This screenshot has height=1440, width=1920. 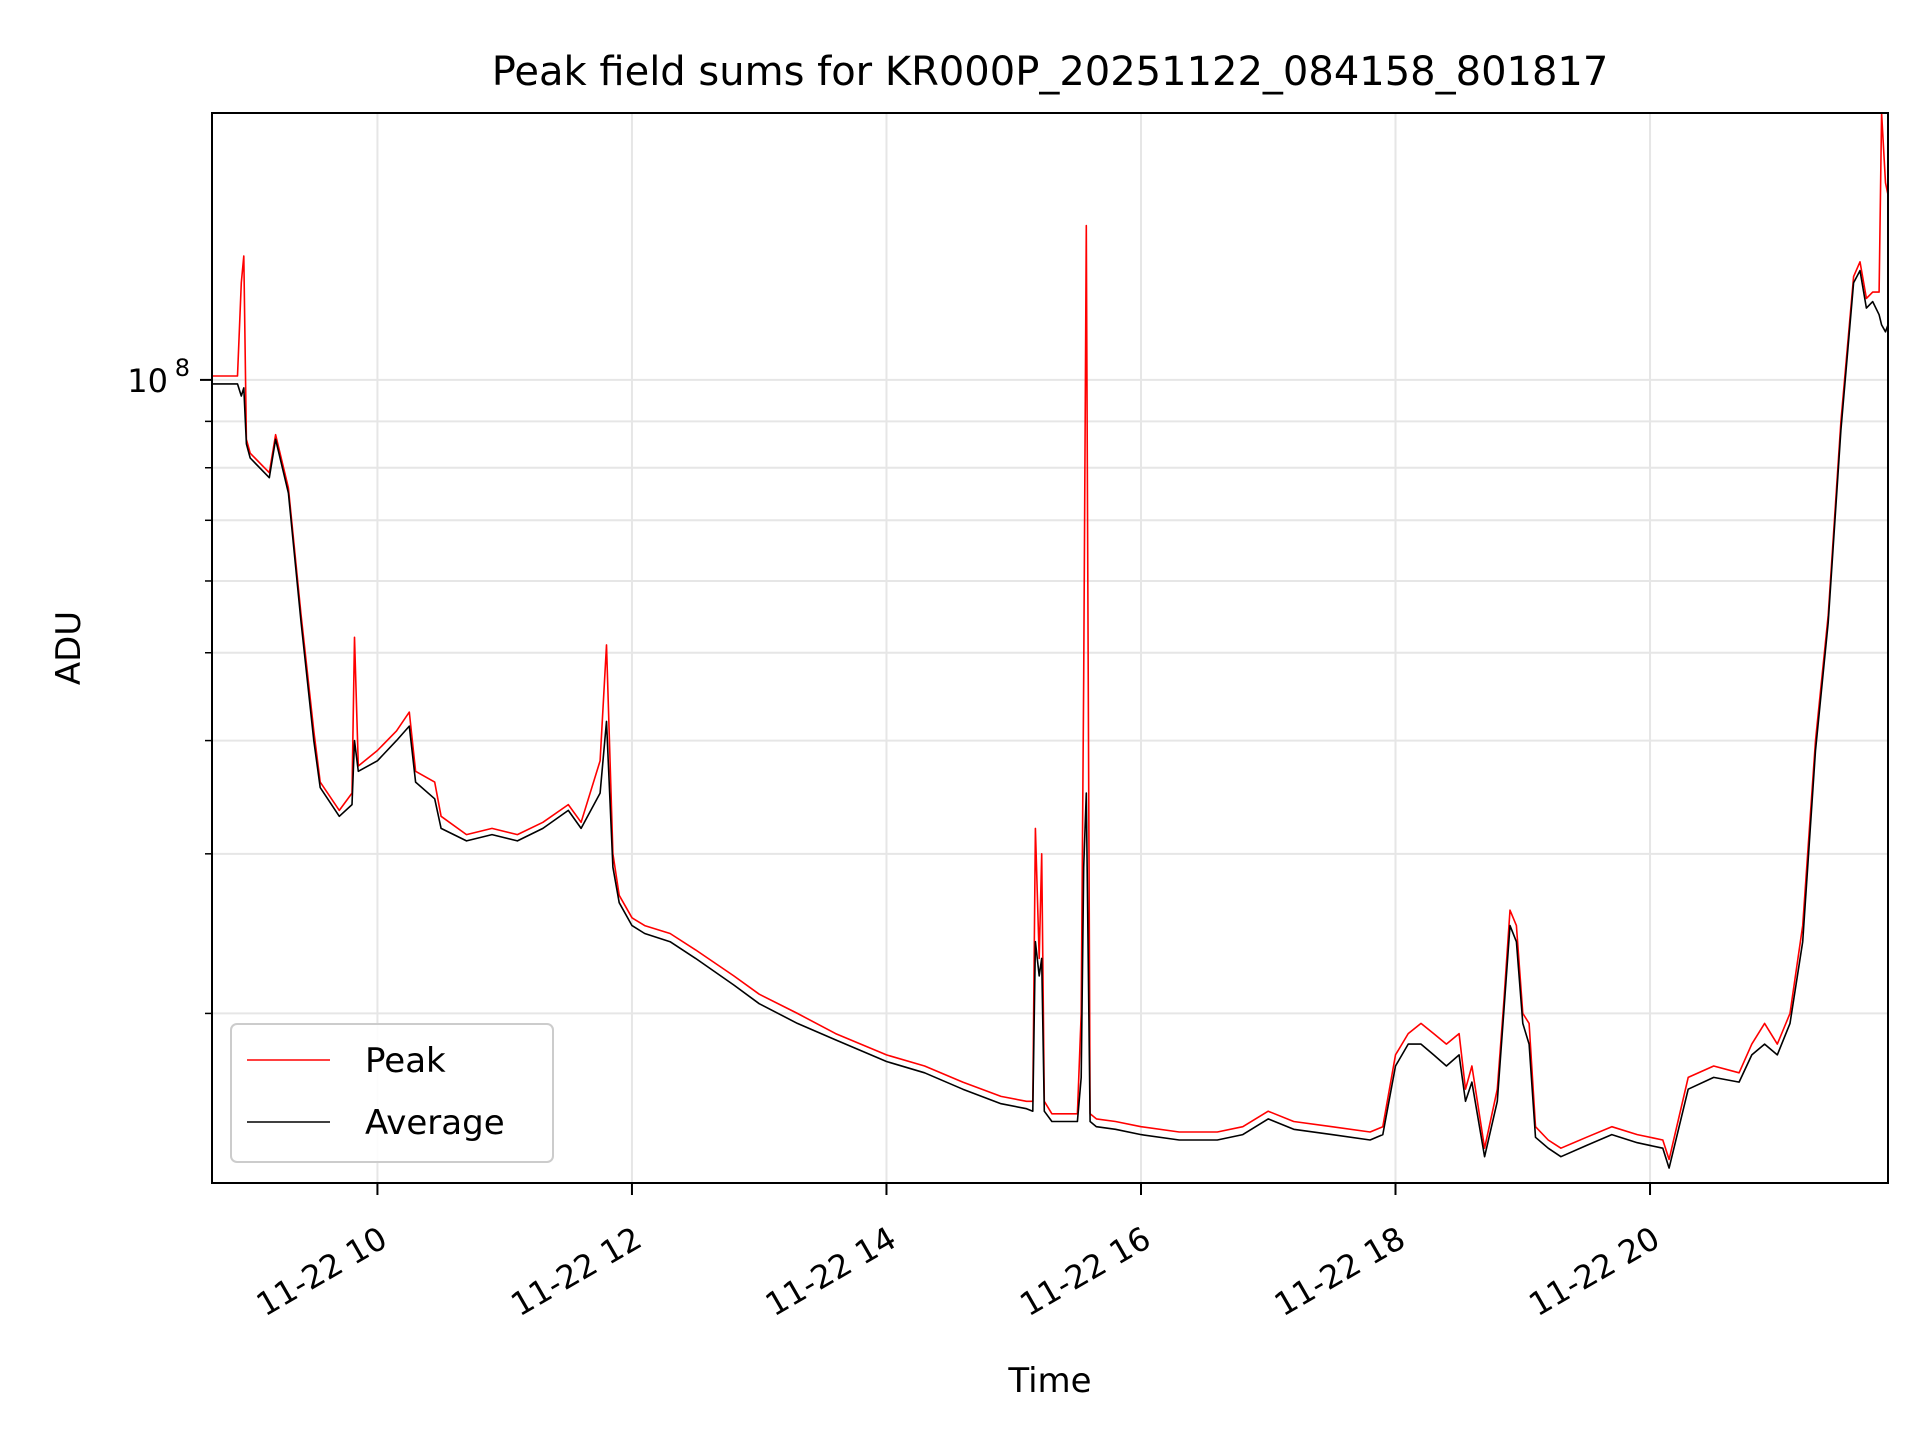 I want to click on legend-box, so click(x=392, y=1093).